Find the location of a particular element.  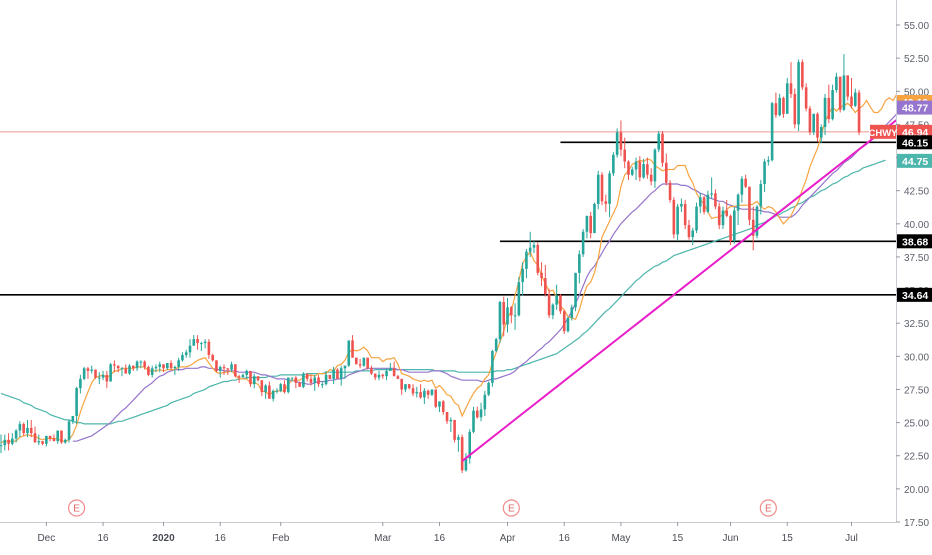

y-tick-label: 37.50 is located at coordinates (916, 258).